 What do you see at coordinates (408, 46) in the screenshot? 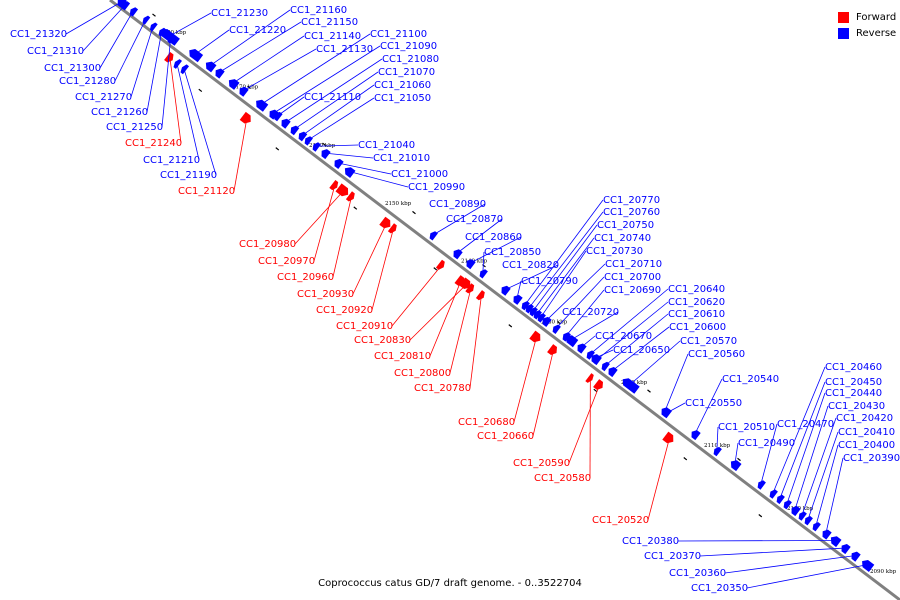
I see `gene-label: CC1_21090` at bounding box center [408, 46].